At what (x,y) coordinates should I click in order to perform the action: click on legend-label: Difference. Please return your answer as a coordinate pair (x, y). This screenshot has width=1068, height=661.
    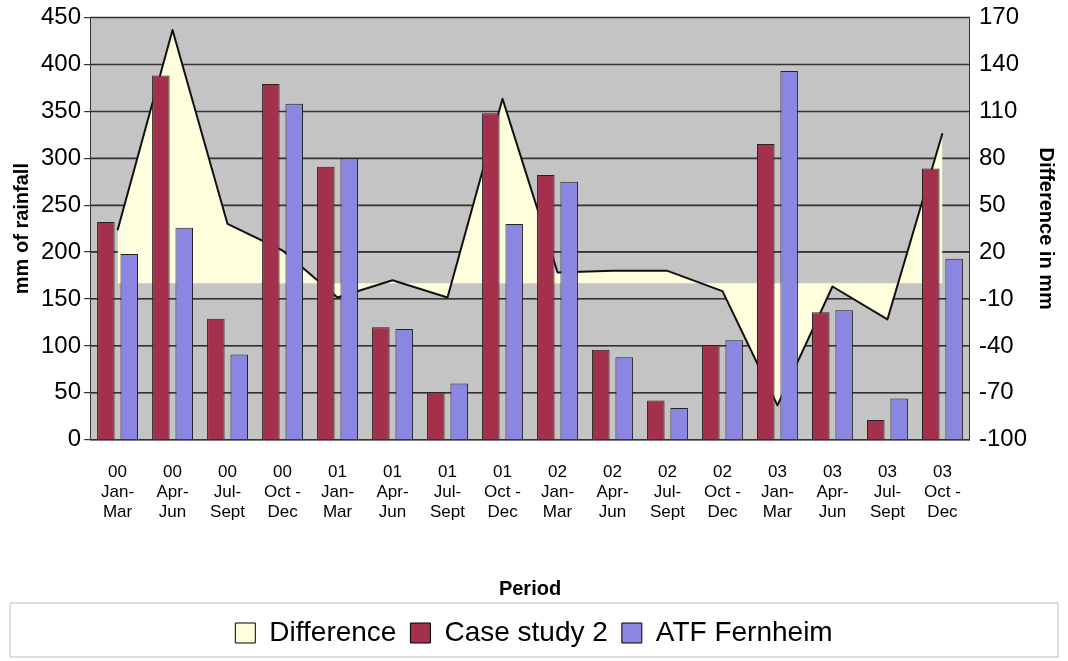
    Looking at the image, I should click on (333, 631).